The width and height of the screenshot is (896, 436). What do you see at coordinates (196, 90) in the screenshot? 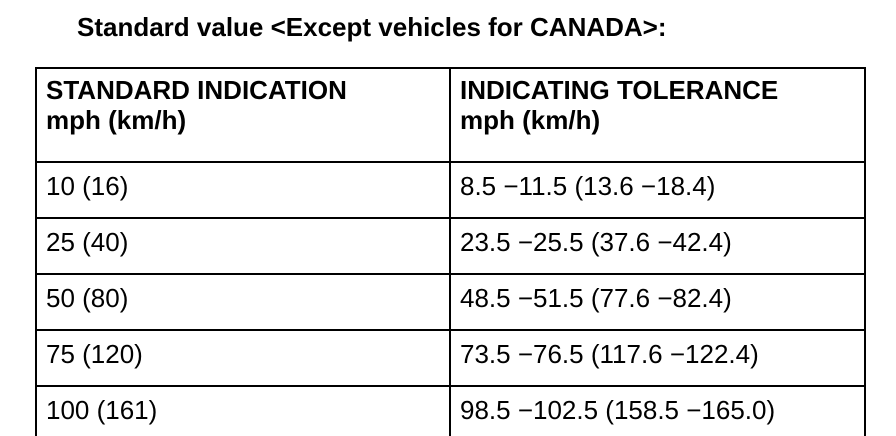
I see `header-label: STANDARD INDICATION` at bounding box center [196, 90].